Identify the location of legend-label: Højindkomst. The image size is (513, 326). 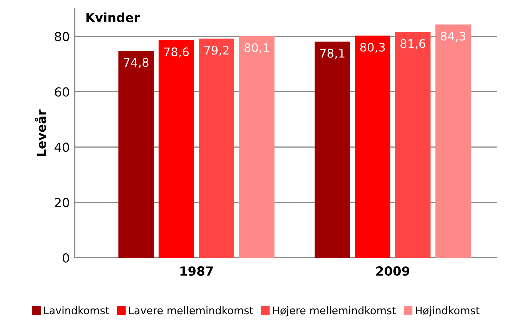
(448, 311).